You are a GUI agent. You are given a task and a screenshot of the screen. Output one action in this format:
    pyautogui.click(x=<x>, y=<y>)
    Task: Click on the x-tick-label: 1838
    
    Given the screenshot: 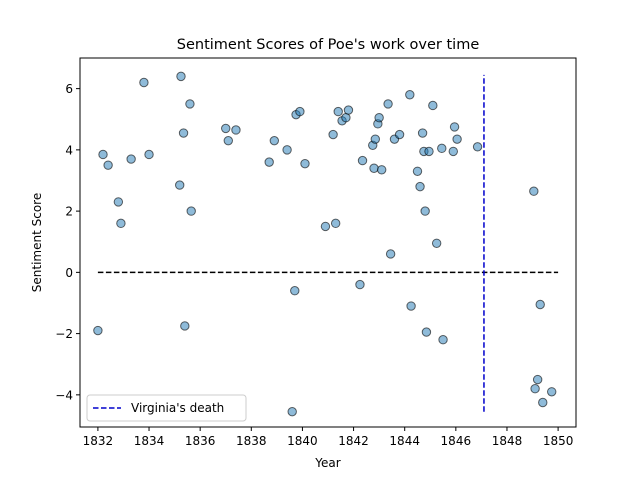 What is the action you would take?
    pyautogui.click(x=251, y=441)
    